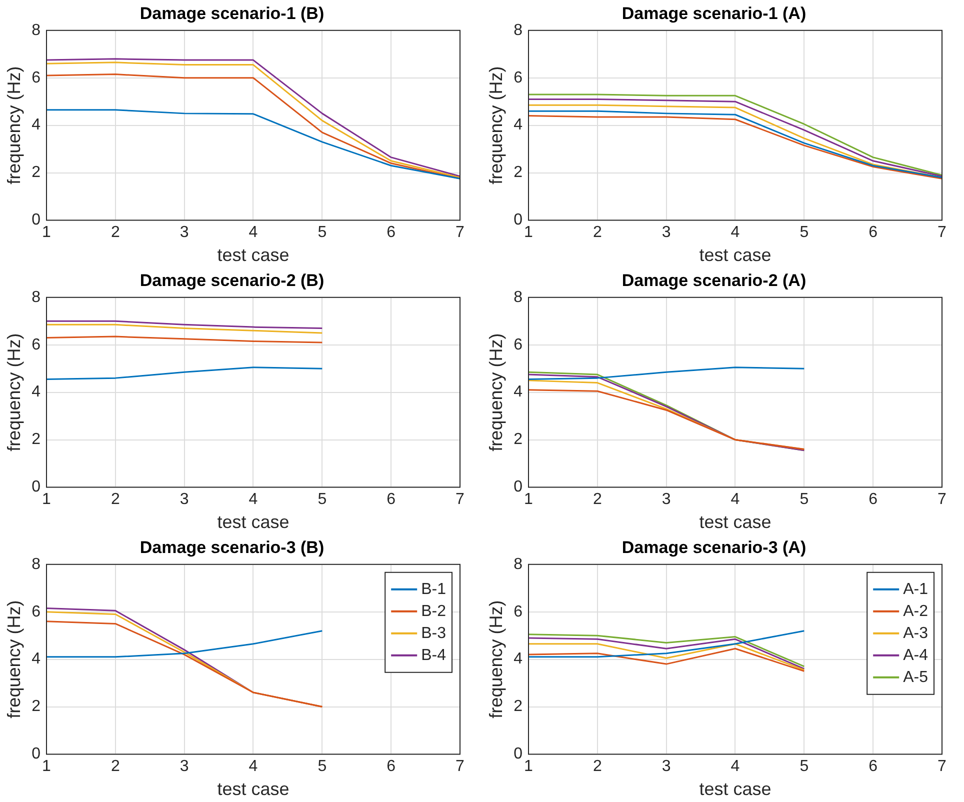 This screenshot has height=802, width=964. I want to click on chart-title: Damage scenario-3 (A), so click(714, 547).